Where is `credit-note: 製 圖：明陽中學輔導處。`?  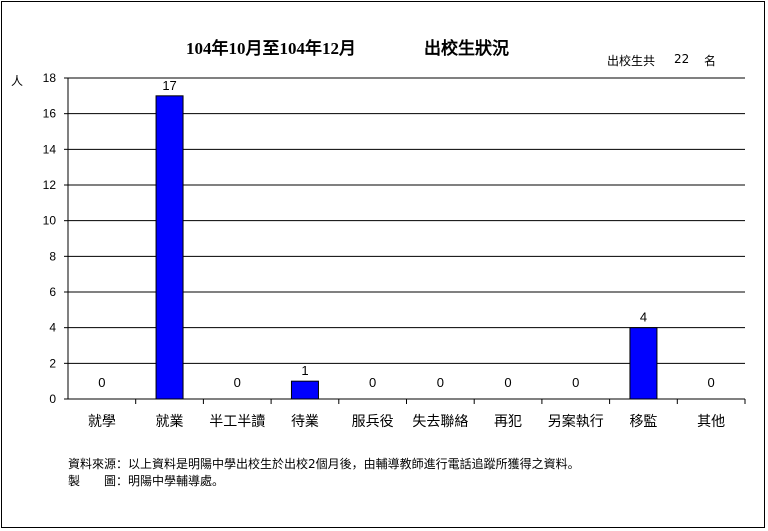
credit-note: 製 圖：明陽中學輔導處。 is located at coordinates (146, 481).